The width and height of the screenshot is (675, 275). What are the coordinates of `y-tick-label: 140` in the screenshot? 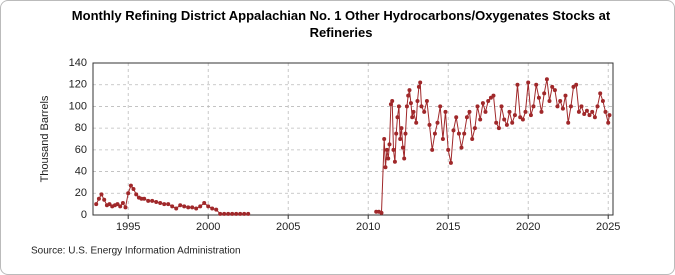 It's located at (78, 63).